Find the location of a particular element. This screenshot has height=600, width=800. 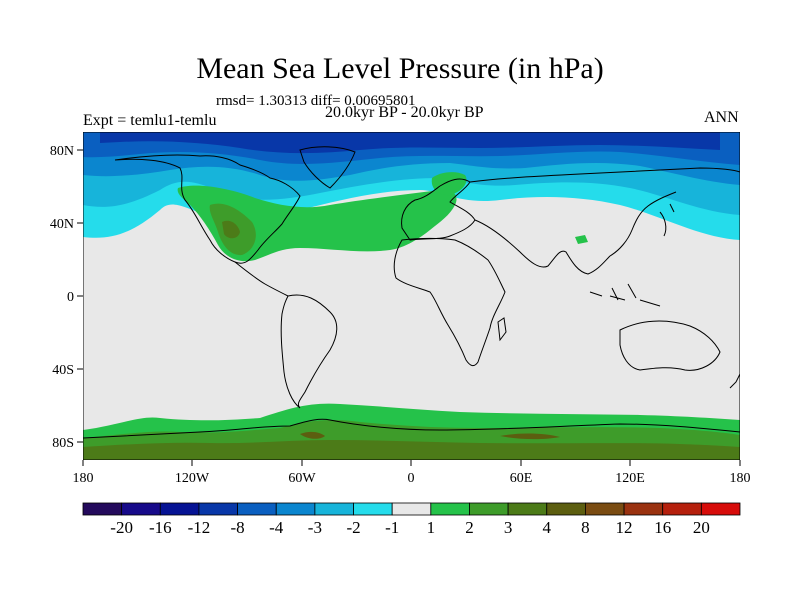

colorbar-label: -2 is located at coordinates (353, 527).